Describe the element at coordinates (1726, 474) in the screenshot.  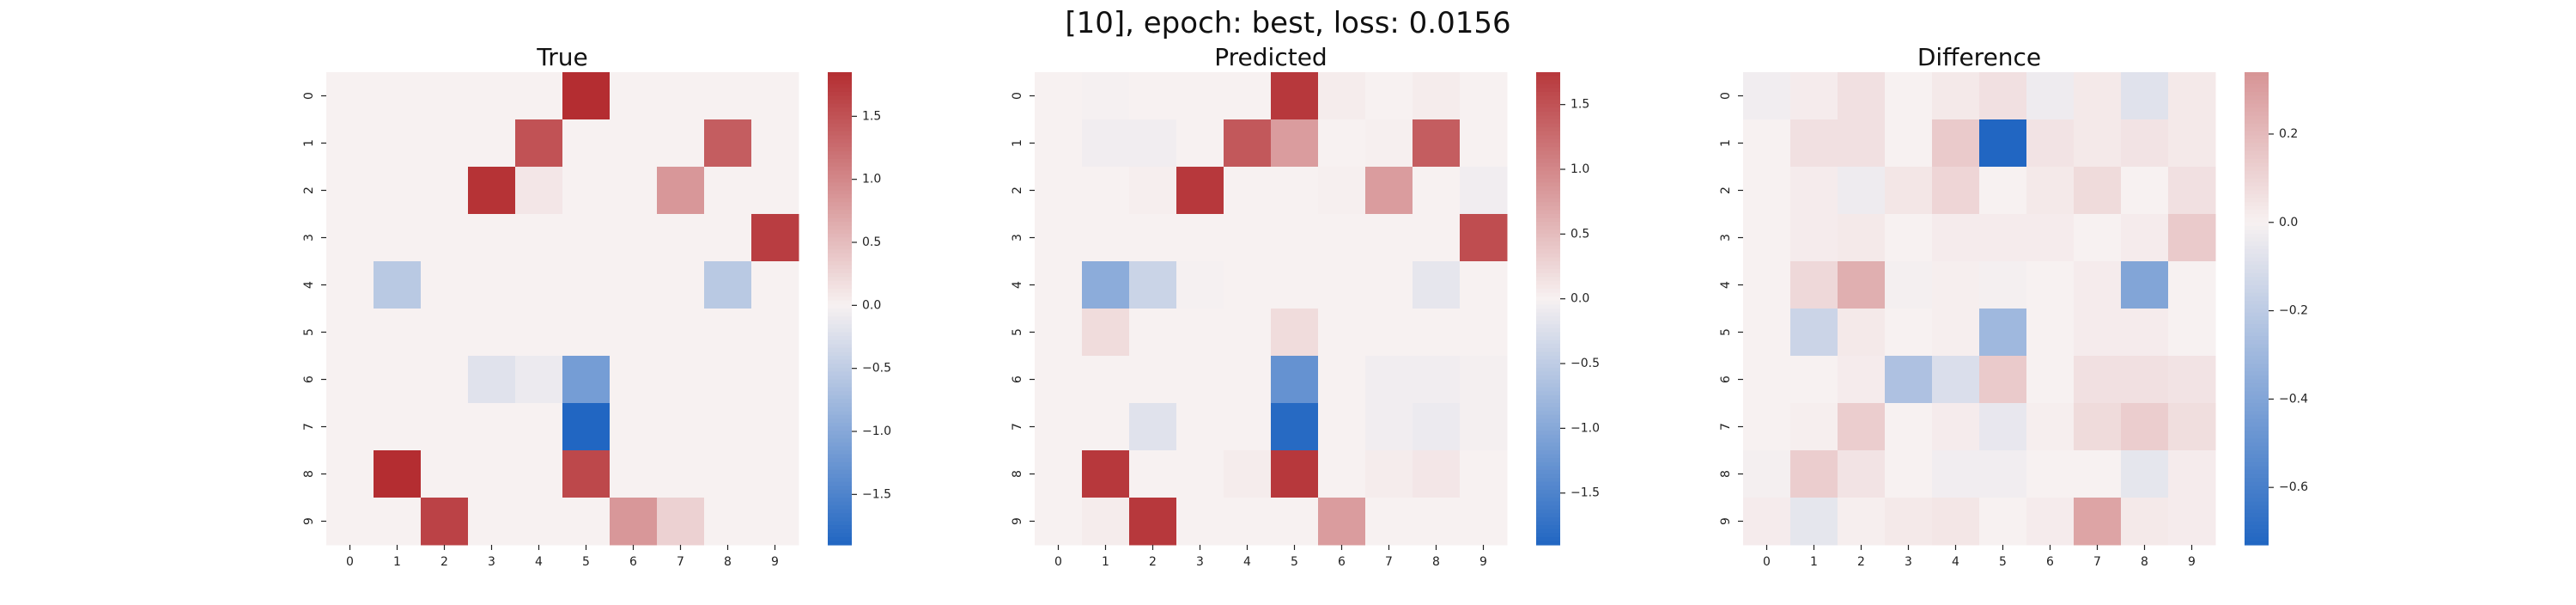
I see `y-tick-label: 8` at that location.